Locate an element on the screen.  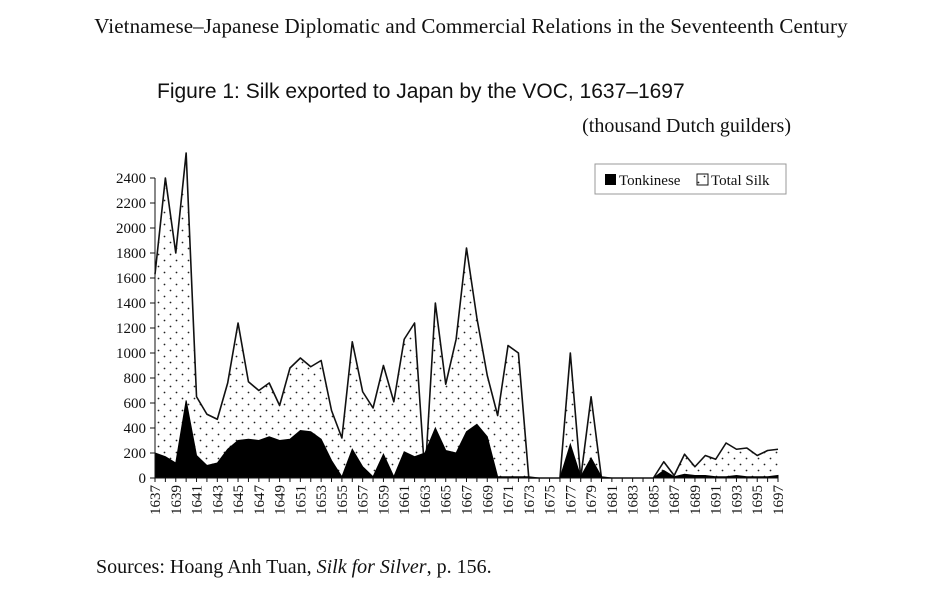
x-tick-label-1695: 1695 is located at coordinates (758, 500).